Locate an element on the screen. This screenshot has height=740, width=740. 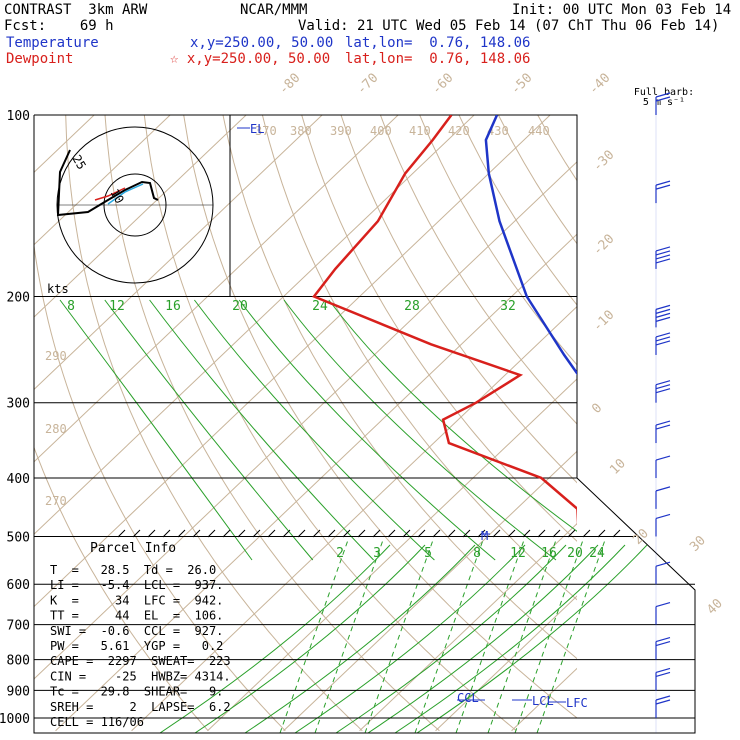
temperature-profile-line is located at coordinates (530, 245).